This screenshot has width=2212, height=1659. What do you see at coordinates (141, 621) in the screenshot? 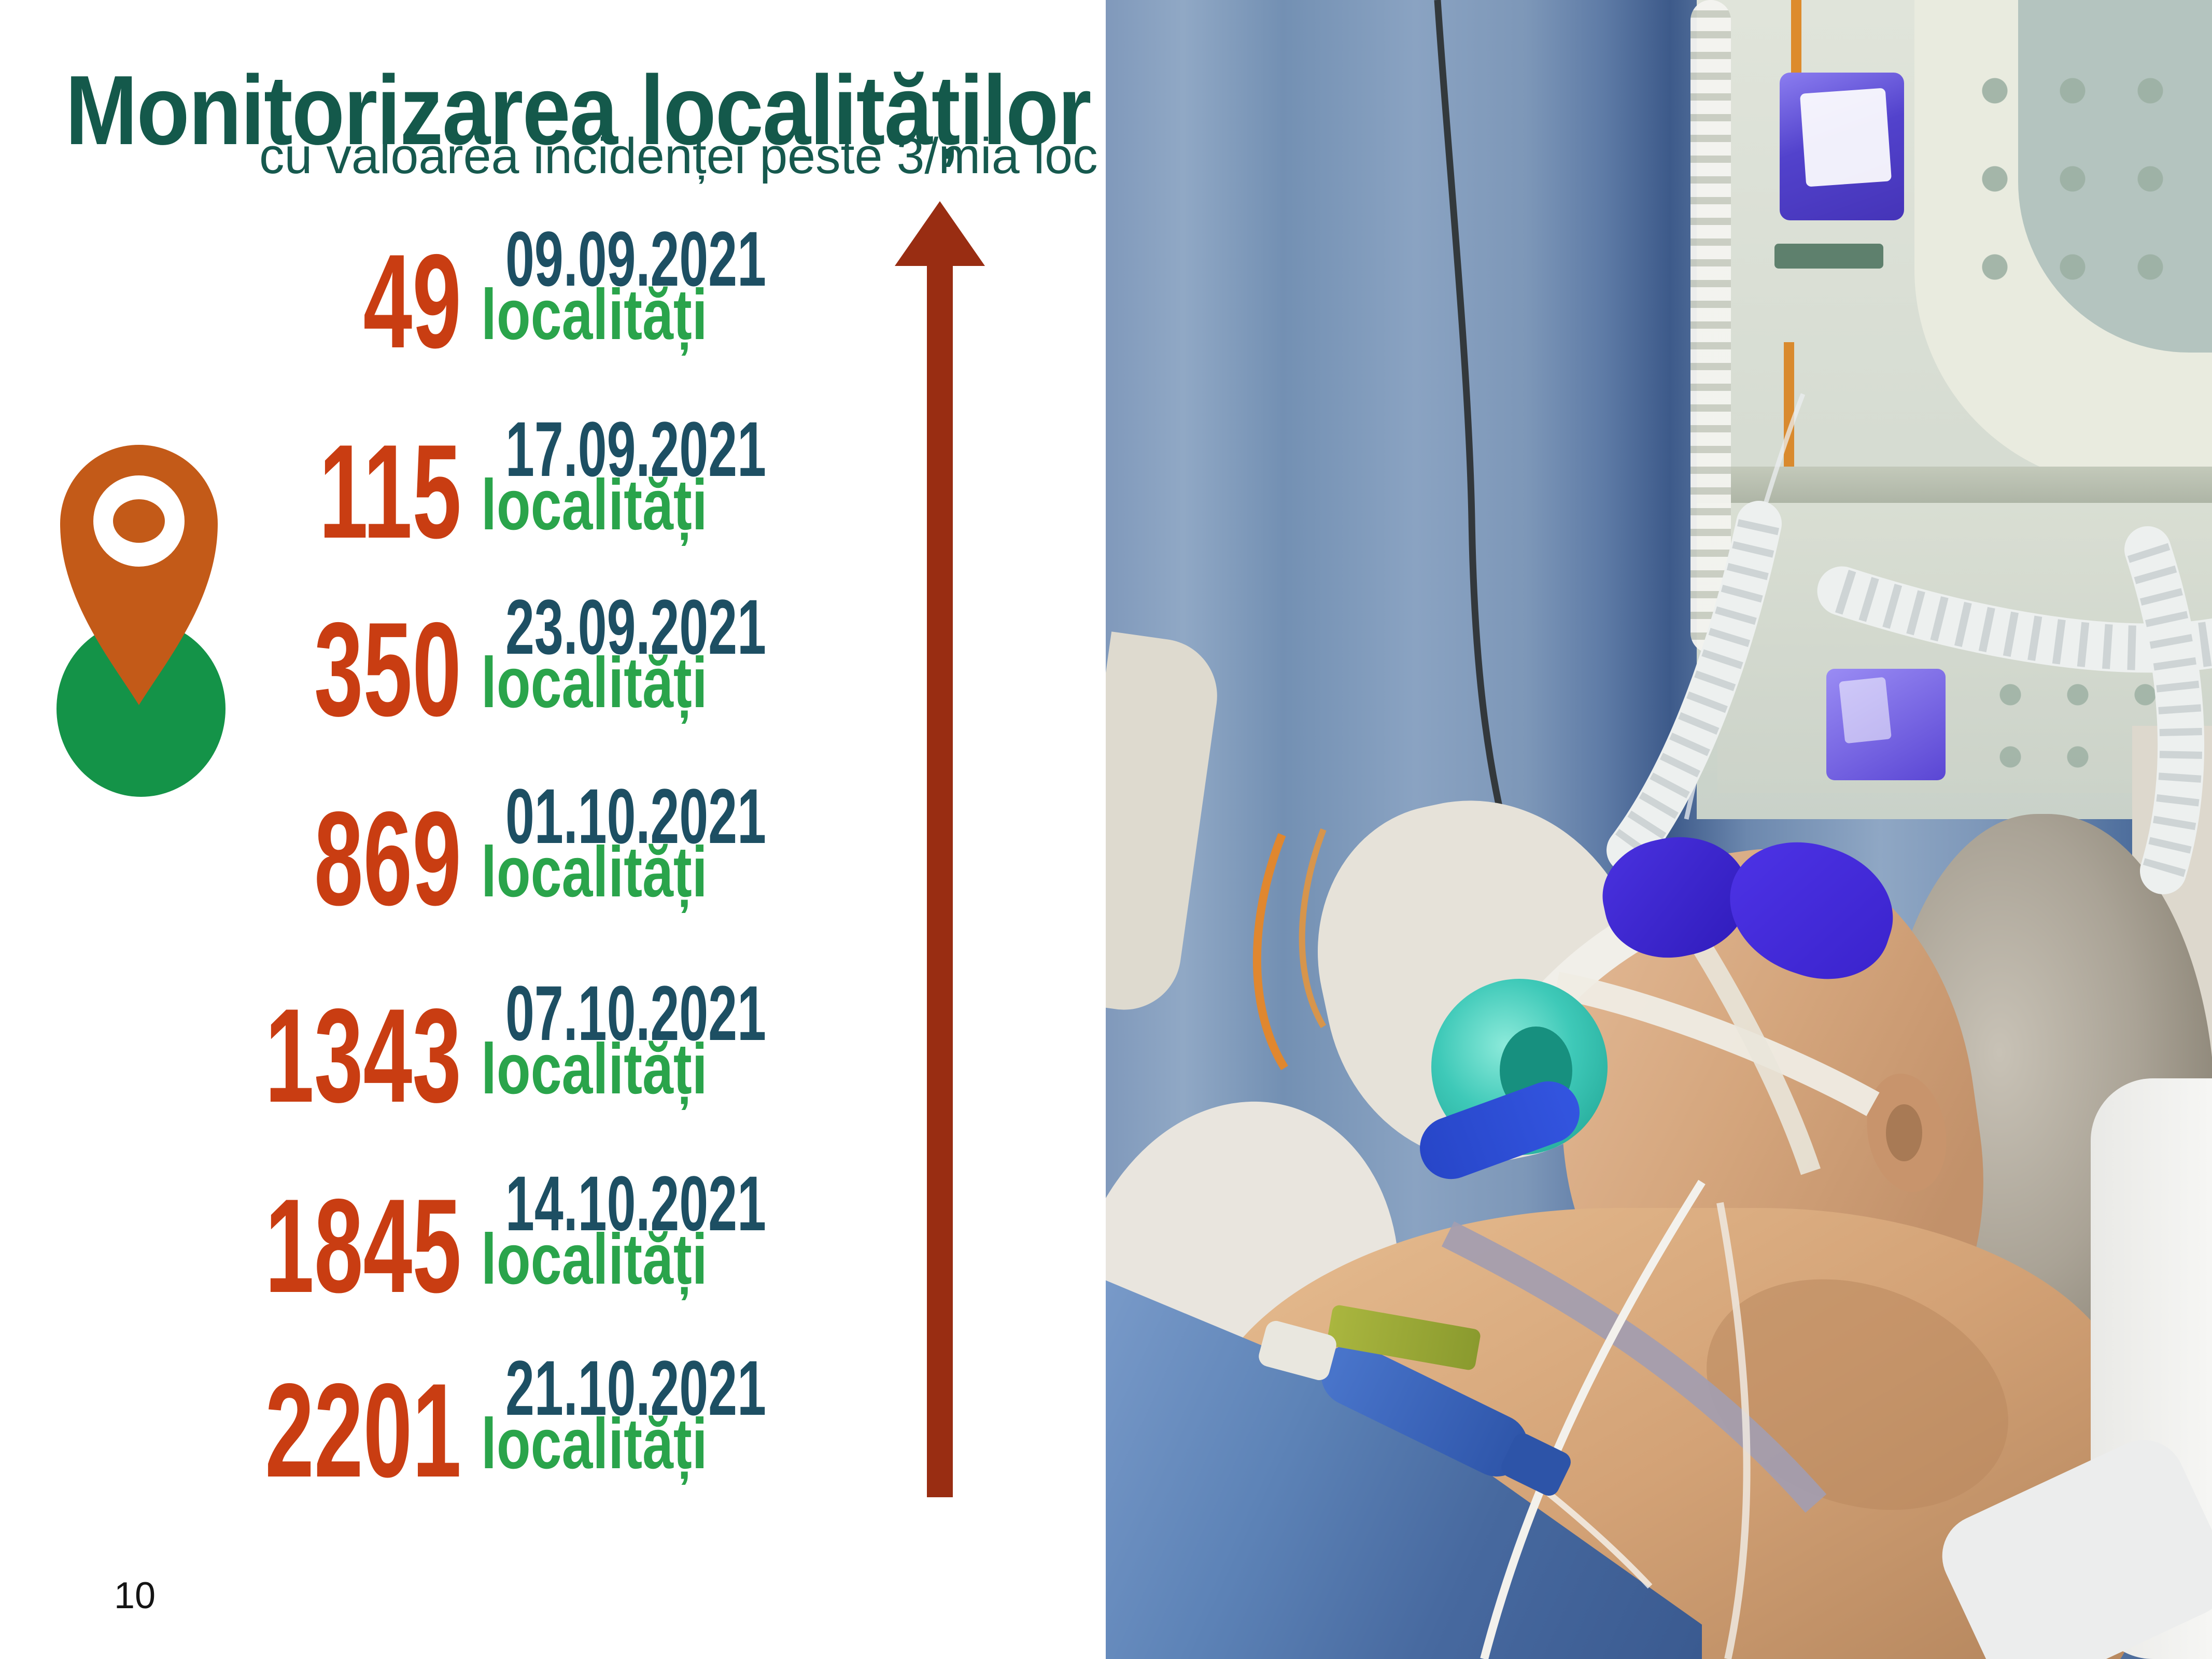
I see `location-pin-icon` at bounding box center [141, 621].